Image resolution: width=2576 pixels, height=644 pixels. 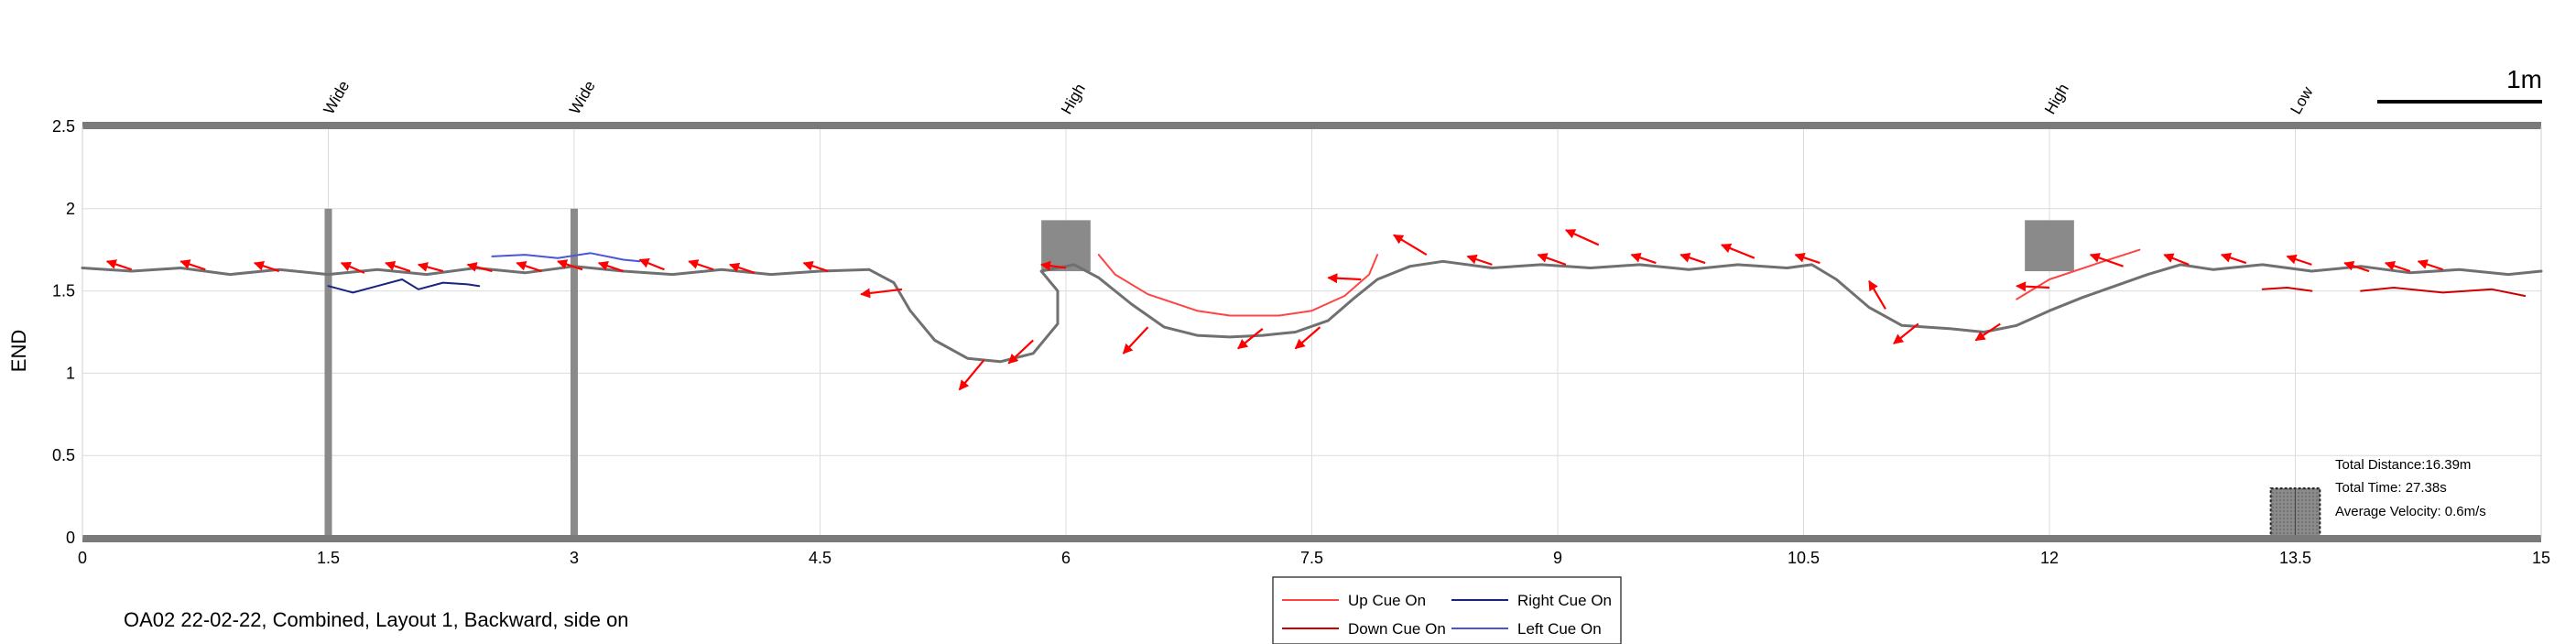 I want to click on obstacle-label: Low, so click(x=2302, y=100).